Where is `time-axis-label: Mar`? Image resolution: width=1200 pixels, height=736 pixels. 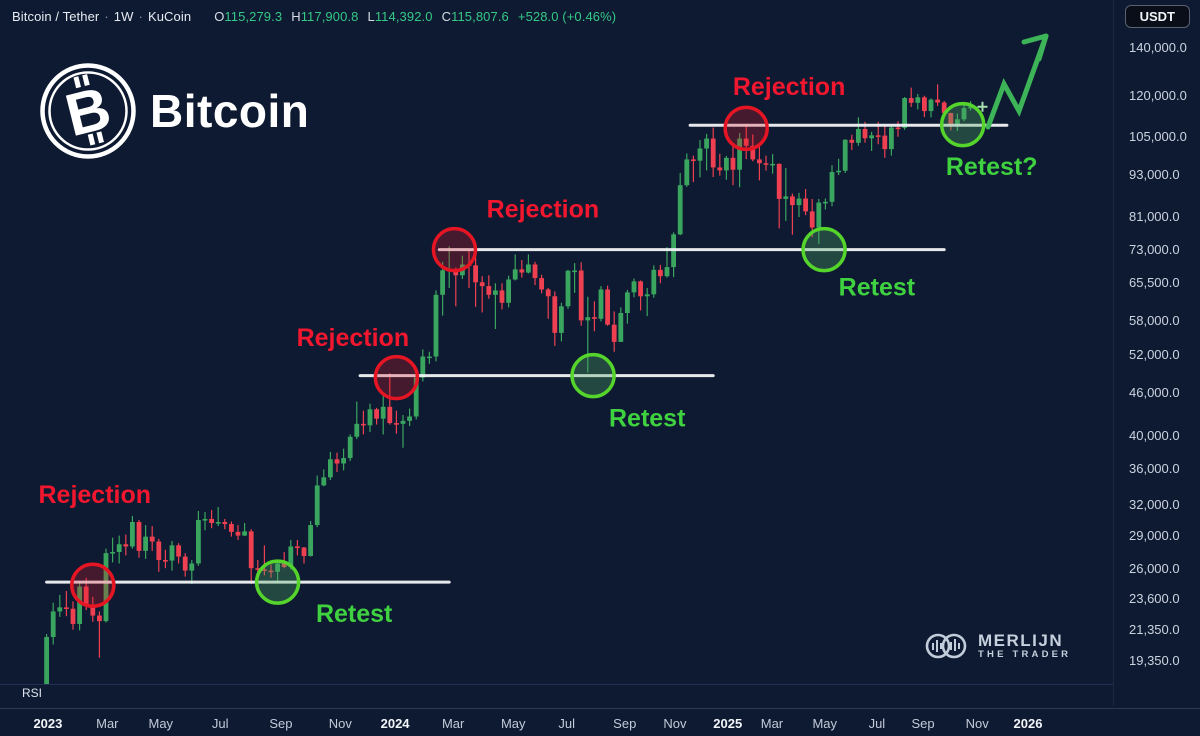
time-axis-label: Mar is located at coordinates (772, 723).